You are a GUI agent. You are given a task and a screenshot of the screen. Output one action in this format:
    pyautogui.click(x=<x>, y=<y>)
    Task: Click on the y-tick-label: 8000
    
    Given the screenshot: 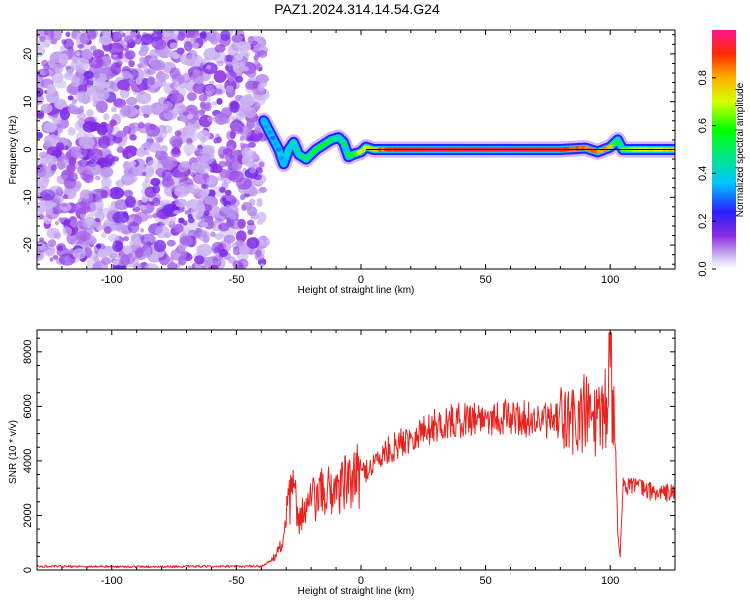 What is the action you would take?
    pyautogui.click(x=28, y=352)
    